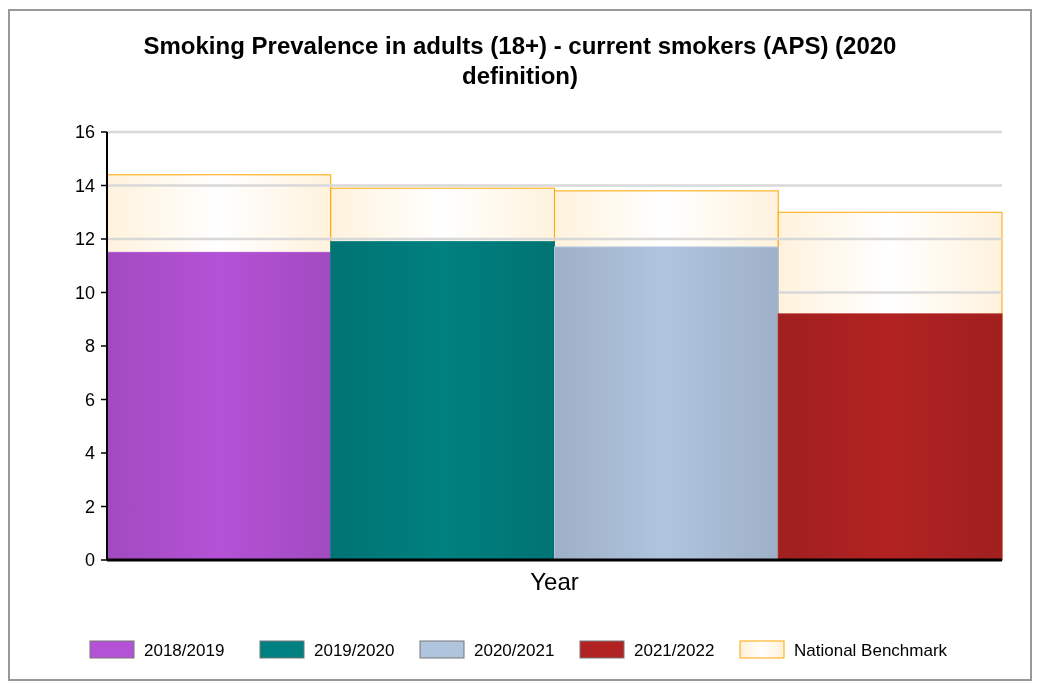 This screenshot has width=1040, height=684. I want to click on y-tick-label: 8, so click(89, 346).